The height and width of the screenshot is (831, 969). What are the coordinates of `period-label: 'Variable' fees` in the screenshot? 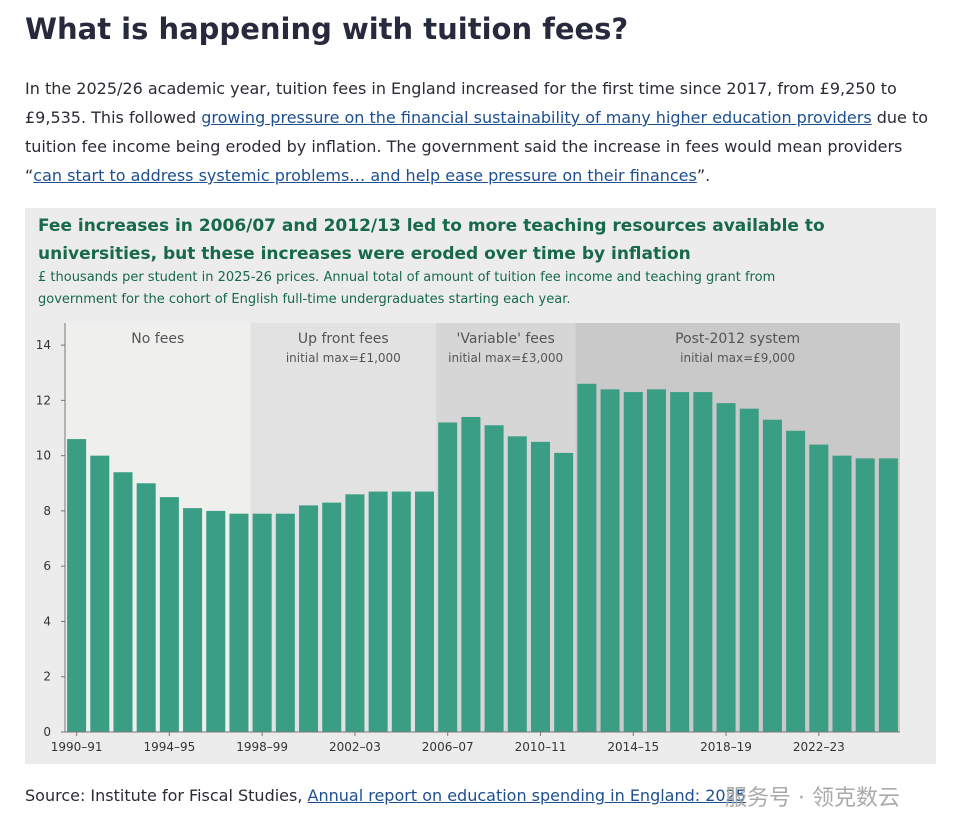 It's located at (506, 339).